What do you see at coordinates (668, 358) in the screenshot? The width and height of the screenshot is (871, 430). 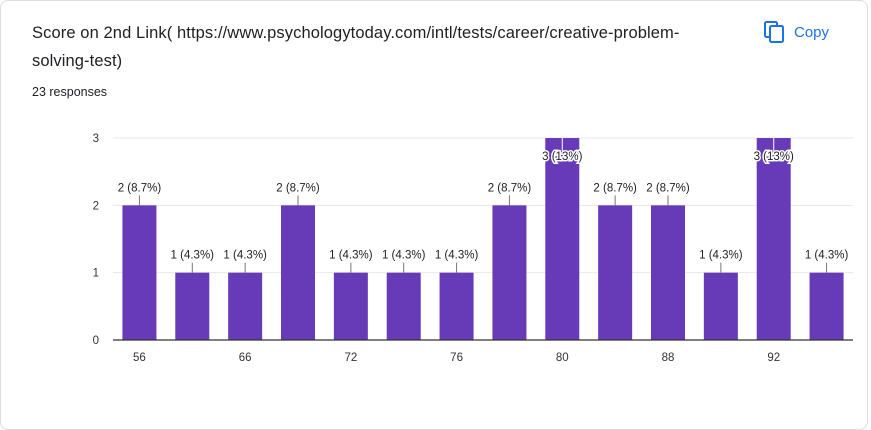 I see `x-tick-label: 88` at bounding box center [668, 358].